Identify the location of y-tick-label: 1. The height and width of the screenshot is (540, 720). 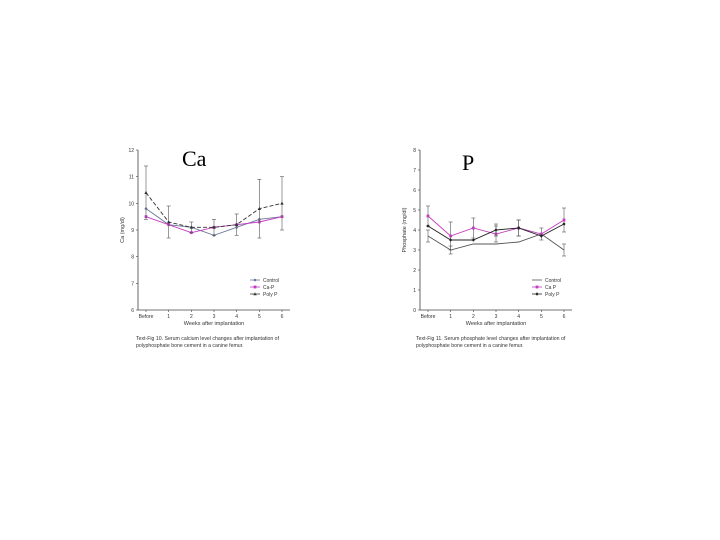
(414, 291).